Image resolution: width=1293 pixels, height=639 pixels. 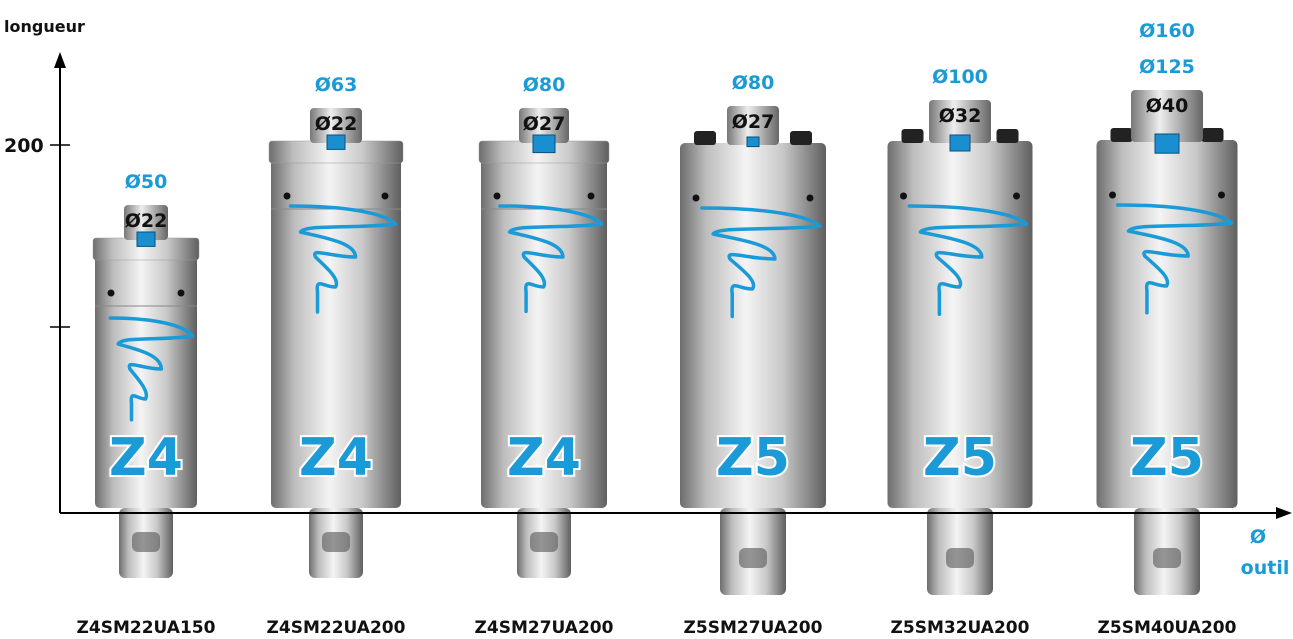 What do you see at coordinates (1167, 106) in the screenshot?
I see `shaft-label: Ø40` at bounding box center [1167, 106].